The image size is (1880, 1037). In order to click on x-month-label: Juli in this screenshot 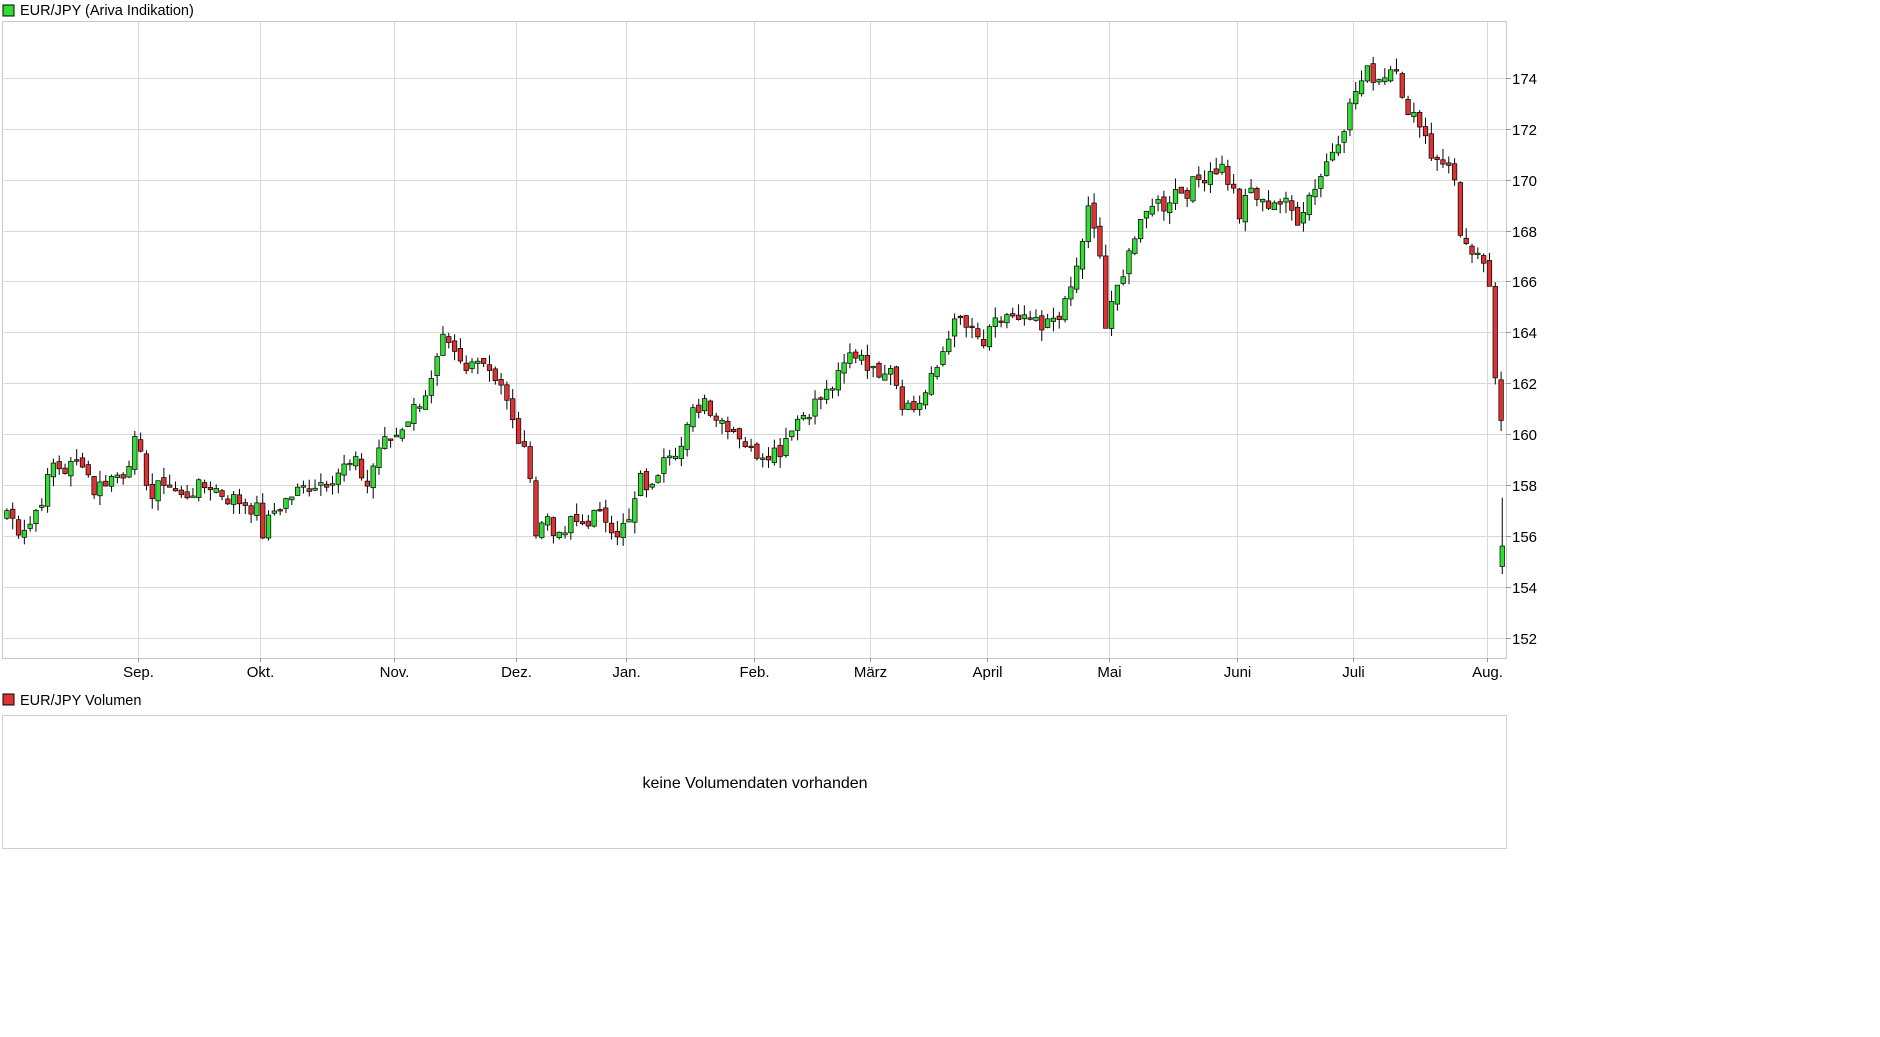, I will do `click(1353, 672)`.